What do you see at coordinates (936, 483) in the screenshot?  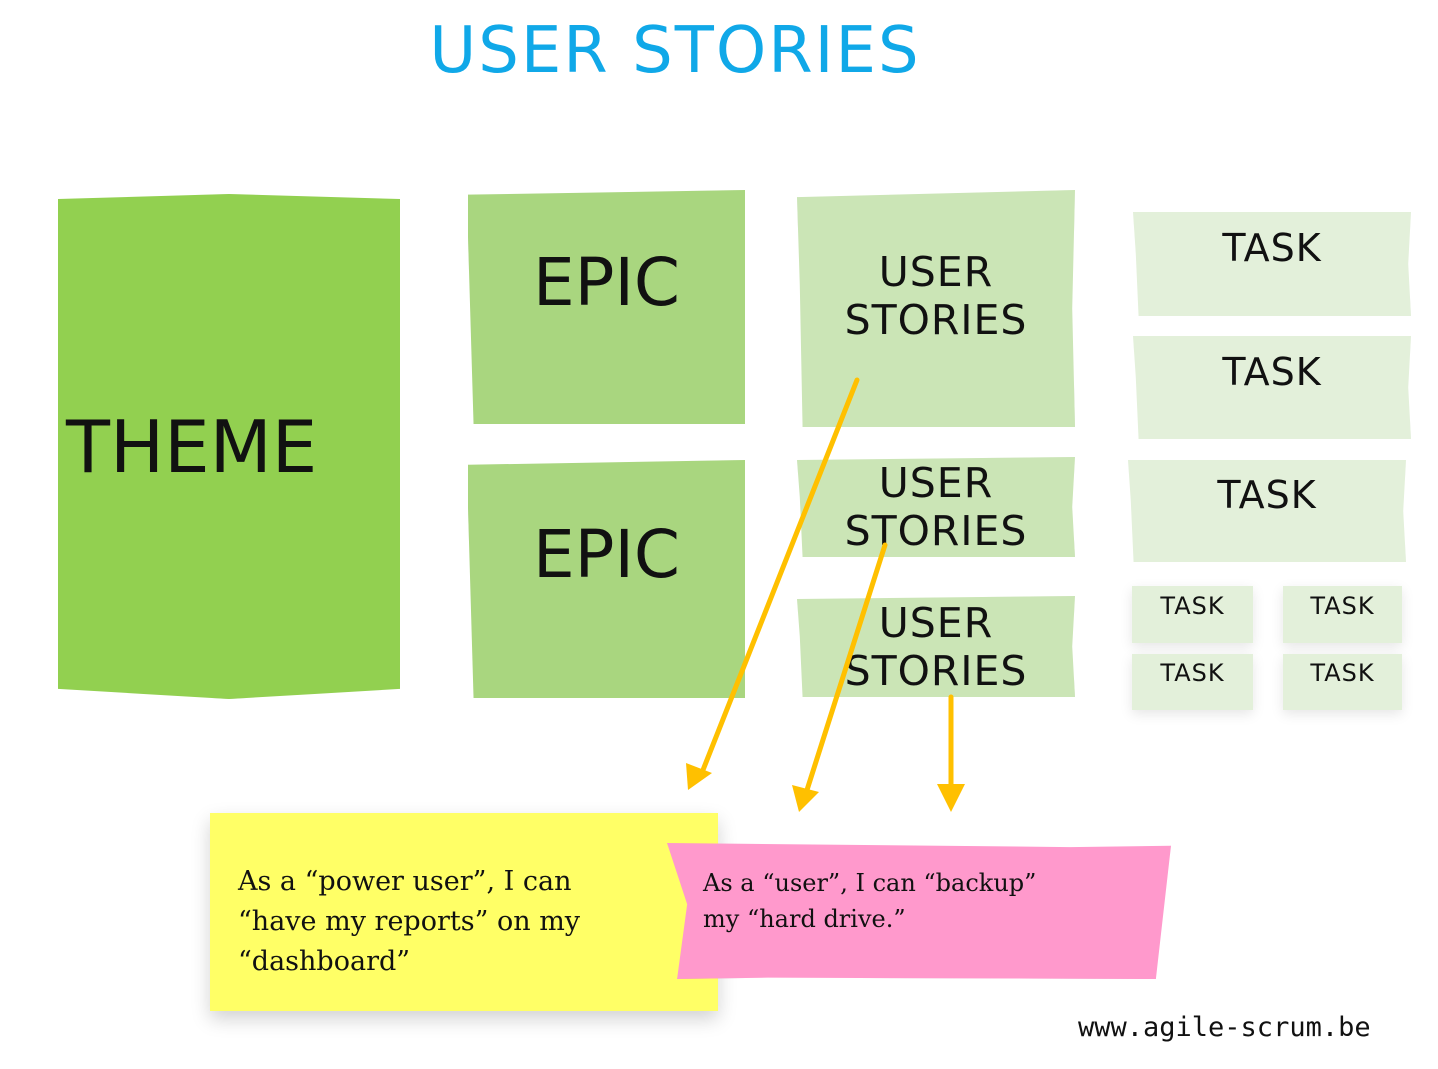 I see `story-2-line-1: USER` at bounding box center [936, 483].